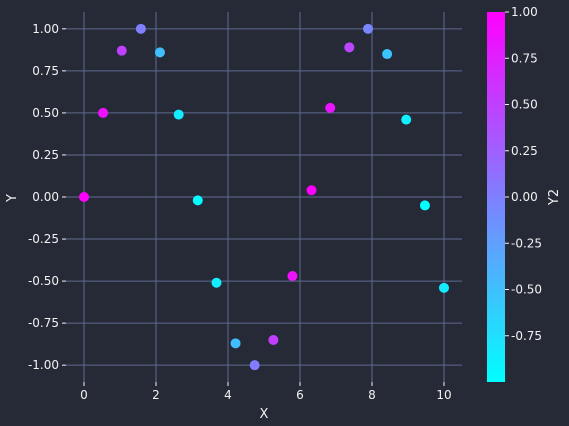  I want to click on colorbar-tick-label: 0.50, so click(524, 105).